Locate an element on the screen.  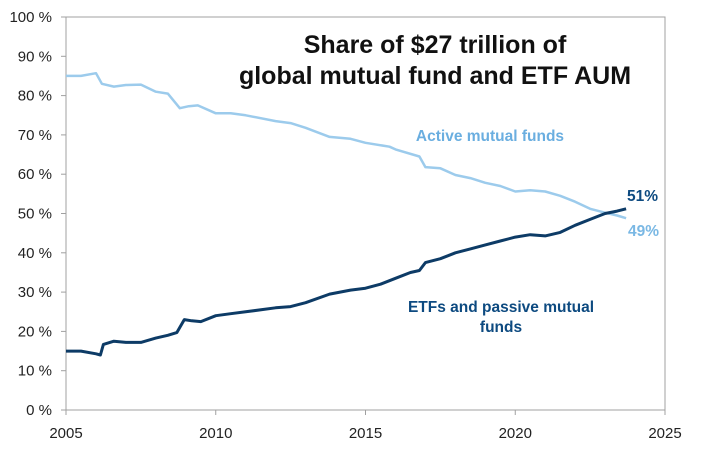
chart-title-line-1: Share of $27 trillion of is located at coordinates (435, 45).